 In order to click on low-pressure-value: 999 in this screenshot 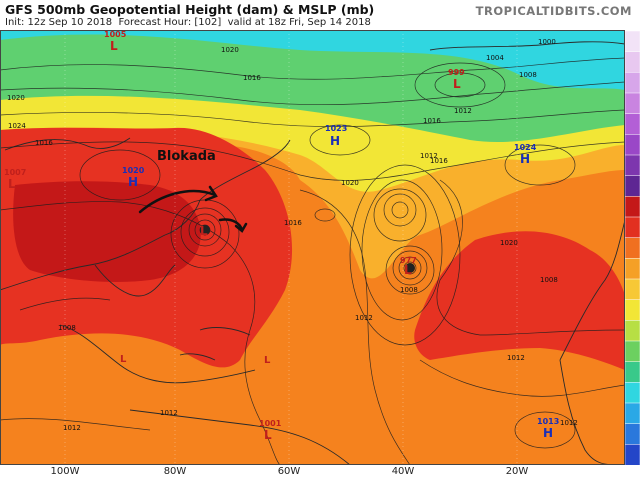, I will do `click(456, 72)`.